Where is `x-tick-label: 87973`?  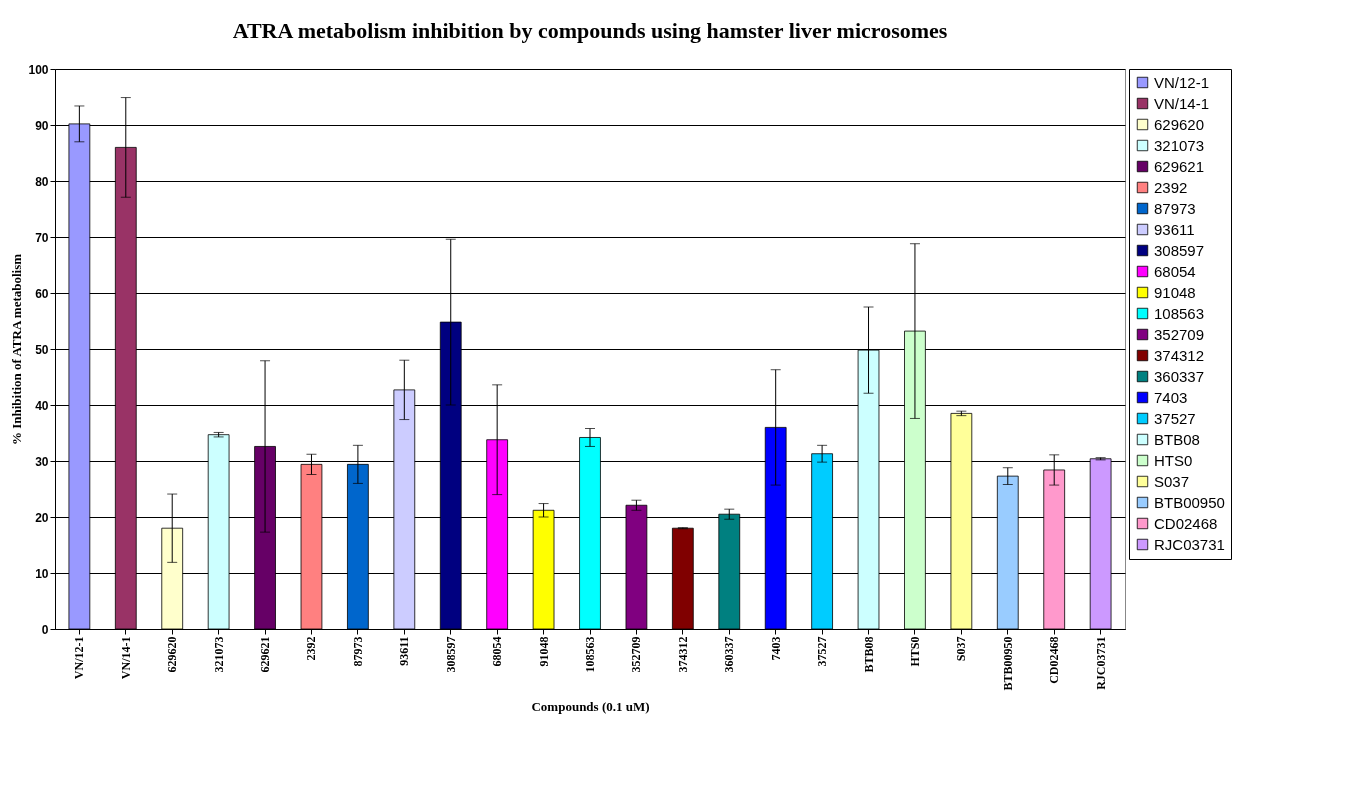
x-tick-label: 87973 is located at coordinates (357, 651).